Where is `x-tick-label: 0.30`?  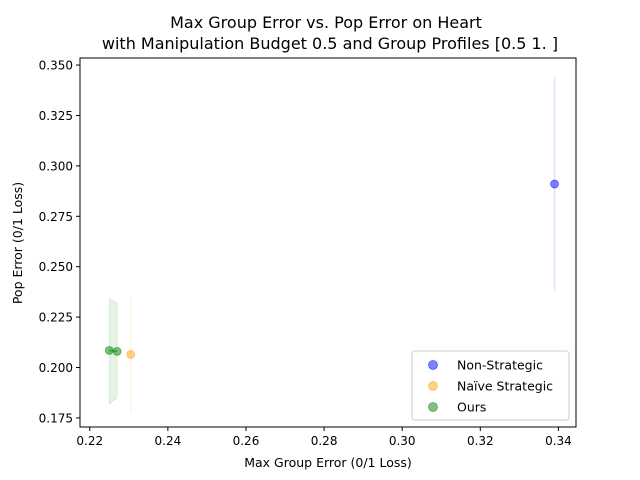 x-tick-label: 0.30 is located at coordinates (402, 441).